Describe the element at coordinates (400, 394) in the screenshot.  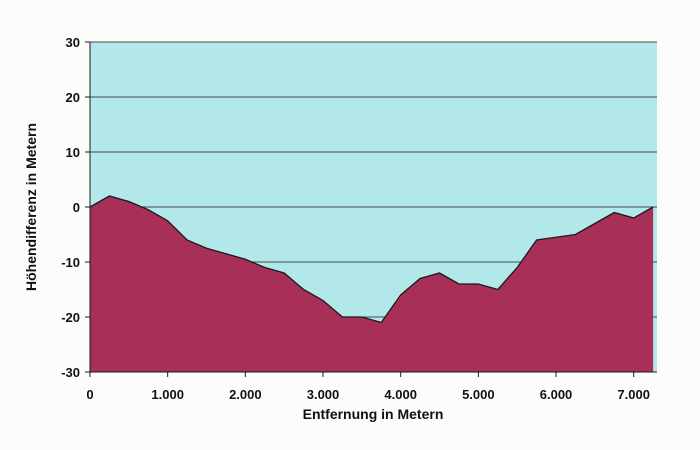
I see `x-tick-label: 4.000` at that location.